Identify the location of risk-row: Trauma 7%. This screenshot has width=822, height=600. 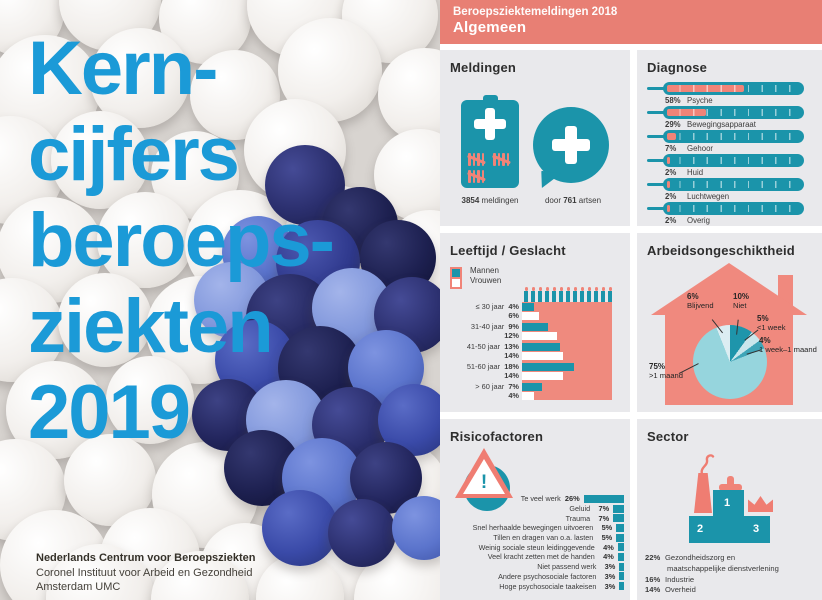
(536, 518).